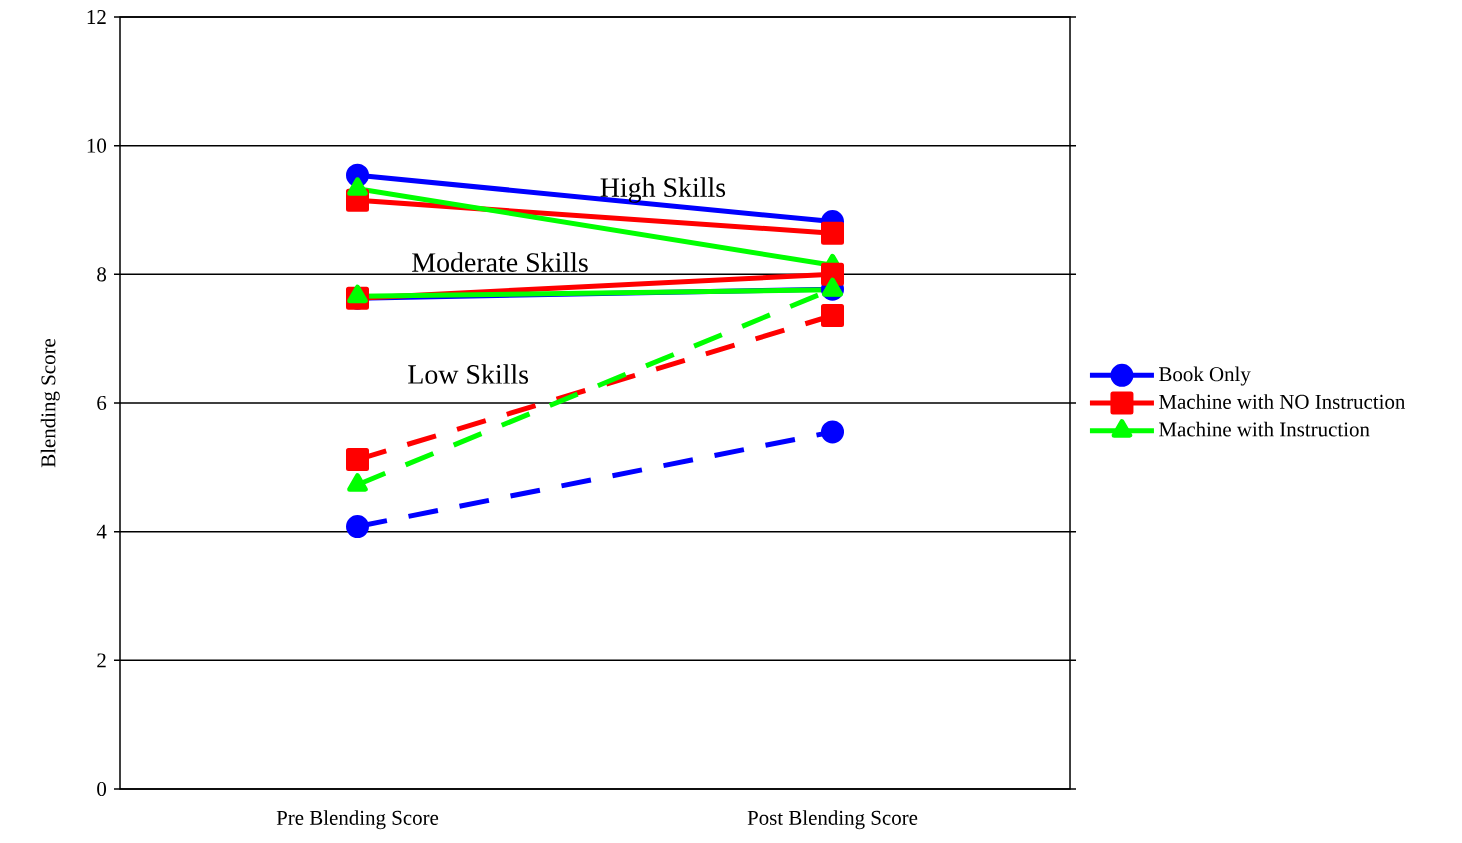  Describe the element at coordinates (50, 403) in the screenshot. I see `y-axis-title: Blending Score` at that location.